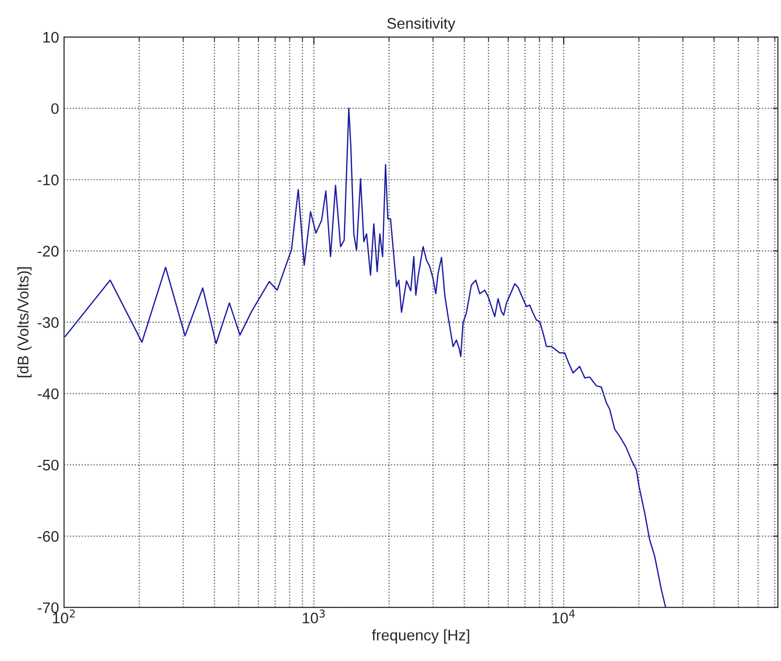 The width and height of the screenshot is (781, 661). What do you see at coordinates (48, 536) in the screenshot?
I see `y-tick-label: -60` at bounding box center [48, 536].